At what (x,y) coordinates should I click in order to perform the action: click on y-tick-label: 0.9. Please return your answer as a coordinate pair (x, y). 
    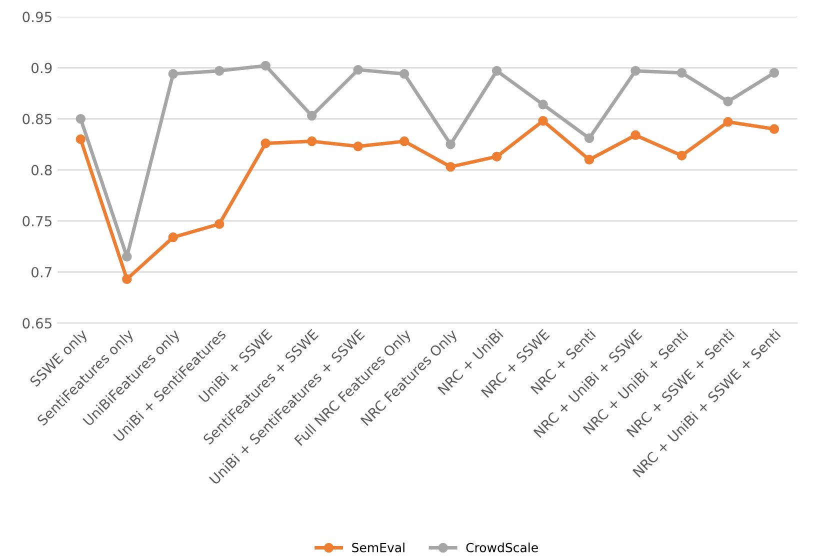
    Looking at the image, I should click on (42, 68).